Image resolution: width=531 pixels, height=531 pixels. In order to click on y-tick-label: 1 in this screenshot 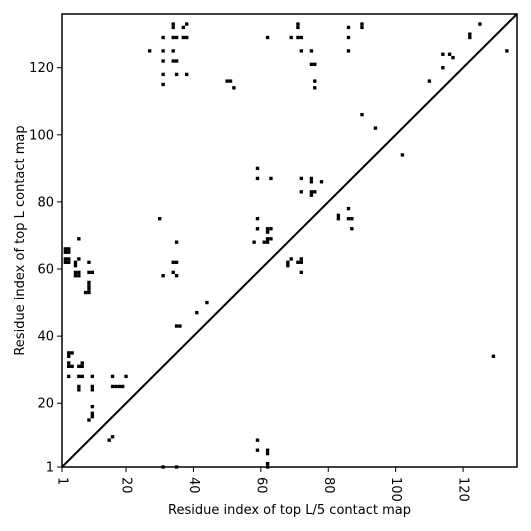, I will do `click(50, 468)`.